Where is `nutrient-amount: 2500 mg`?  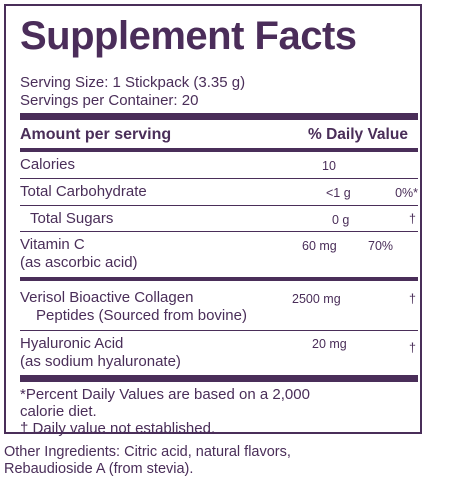 nutrient-amount: 2500 mg is located at coordinates (316, 299).